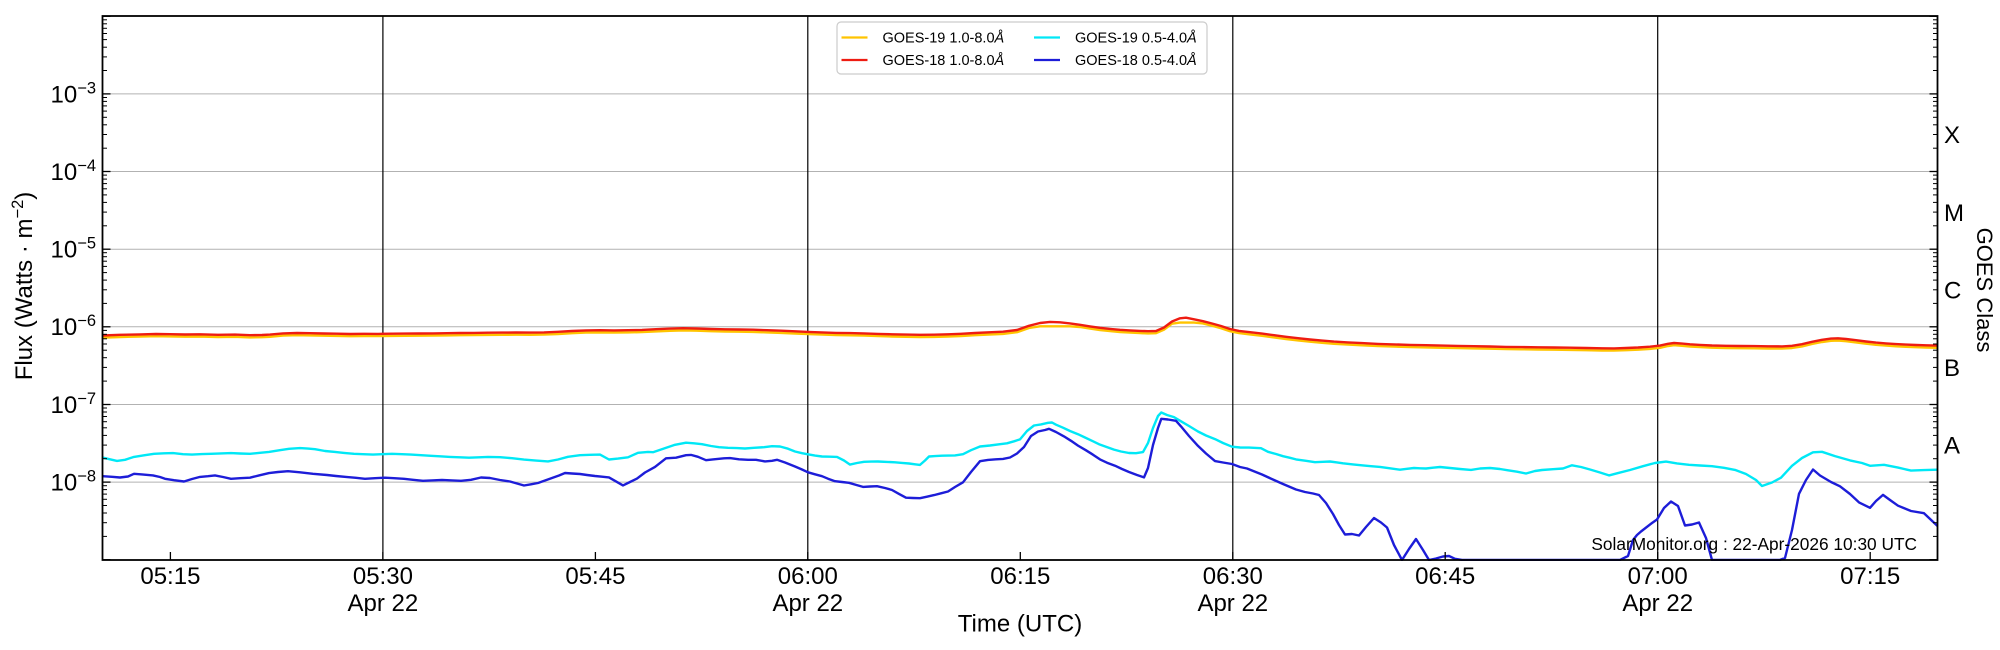 This screenshot has width=2000, height=650. What do you see at coordinates (1020, 624) in the screenshot?
I see `svg-text: Time (UTC)` at bounding box center [1020, 624].